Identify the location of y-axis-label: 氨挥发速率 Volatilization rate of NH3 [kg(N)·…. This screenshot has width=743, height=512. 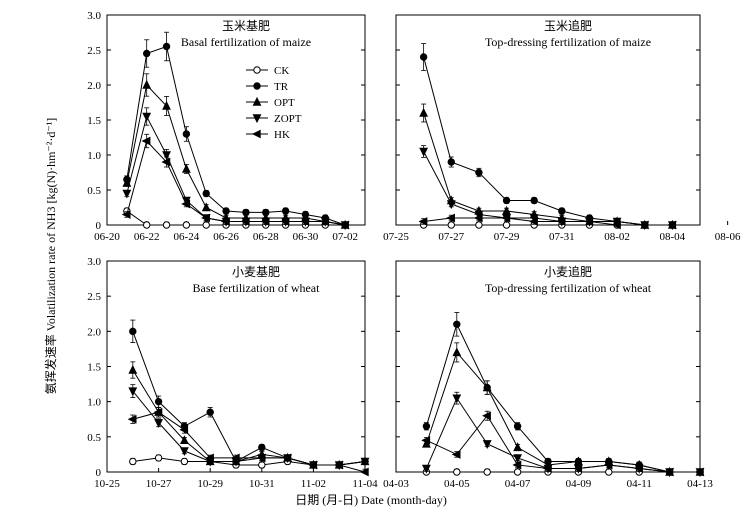
(50, 256).